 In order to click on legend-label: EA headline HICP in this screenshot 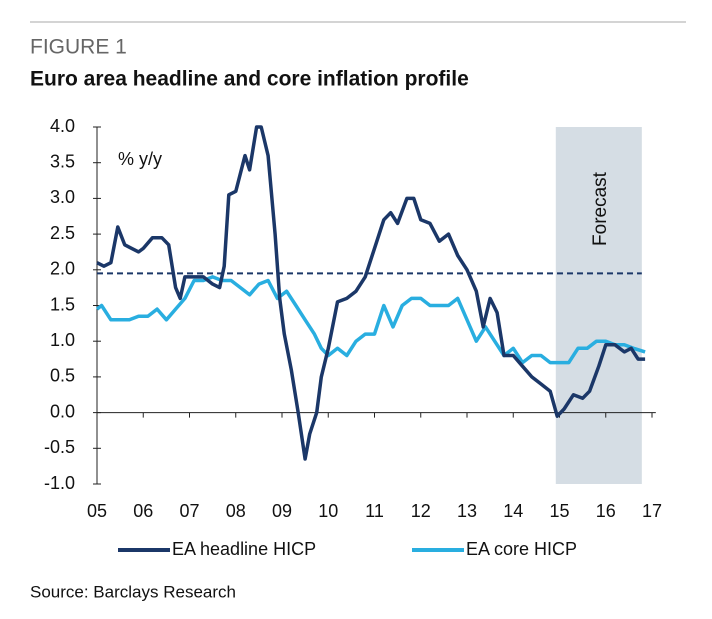, I will do `click(244, 549)`.